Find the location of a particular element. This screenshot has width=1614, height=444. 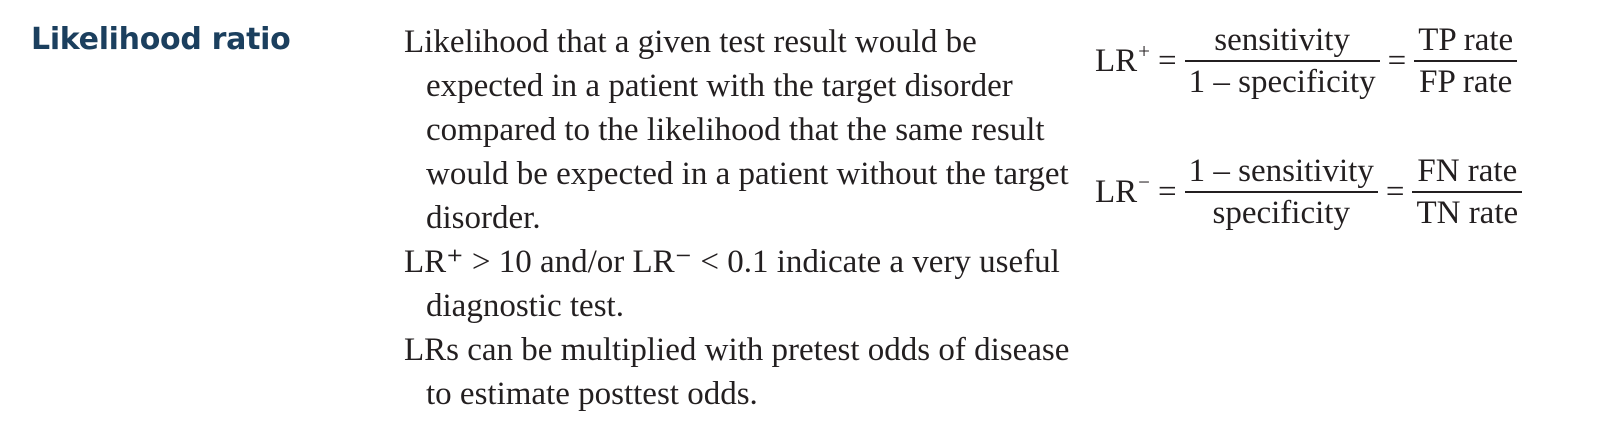

fraction-numerator: FN rate is located at coordinates (1467, 172).